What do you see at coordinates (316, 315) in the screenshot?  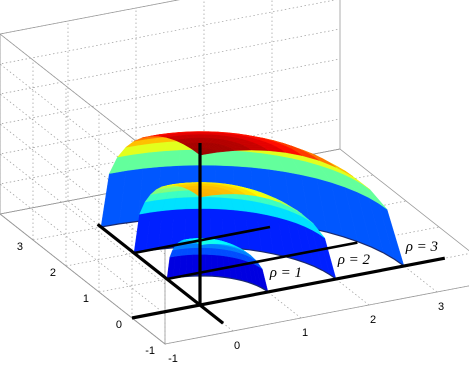 I see `floor-gridline-y` at bounding box center [316, 315].